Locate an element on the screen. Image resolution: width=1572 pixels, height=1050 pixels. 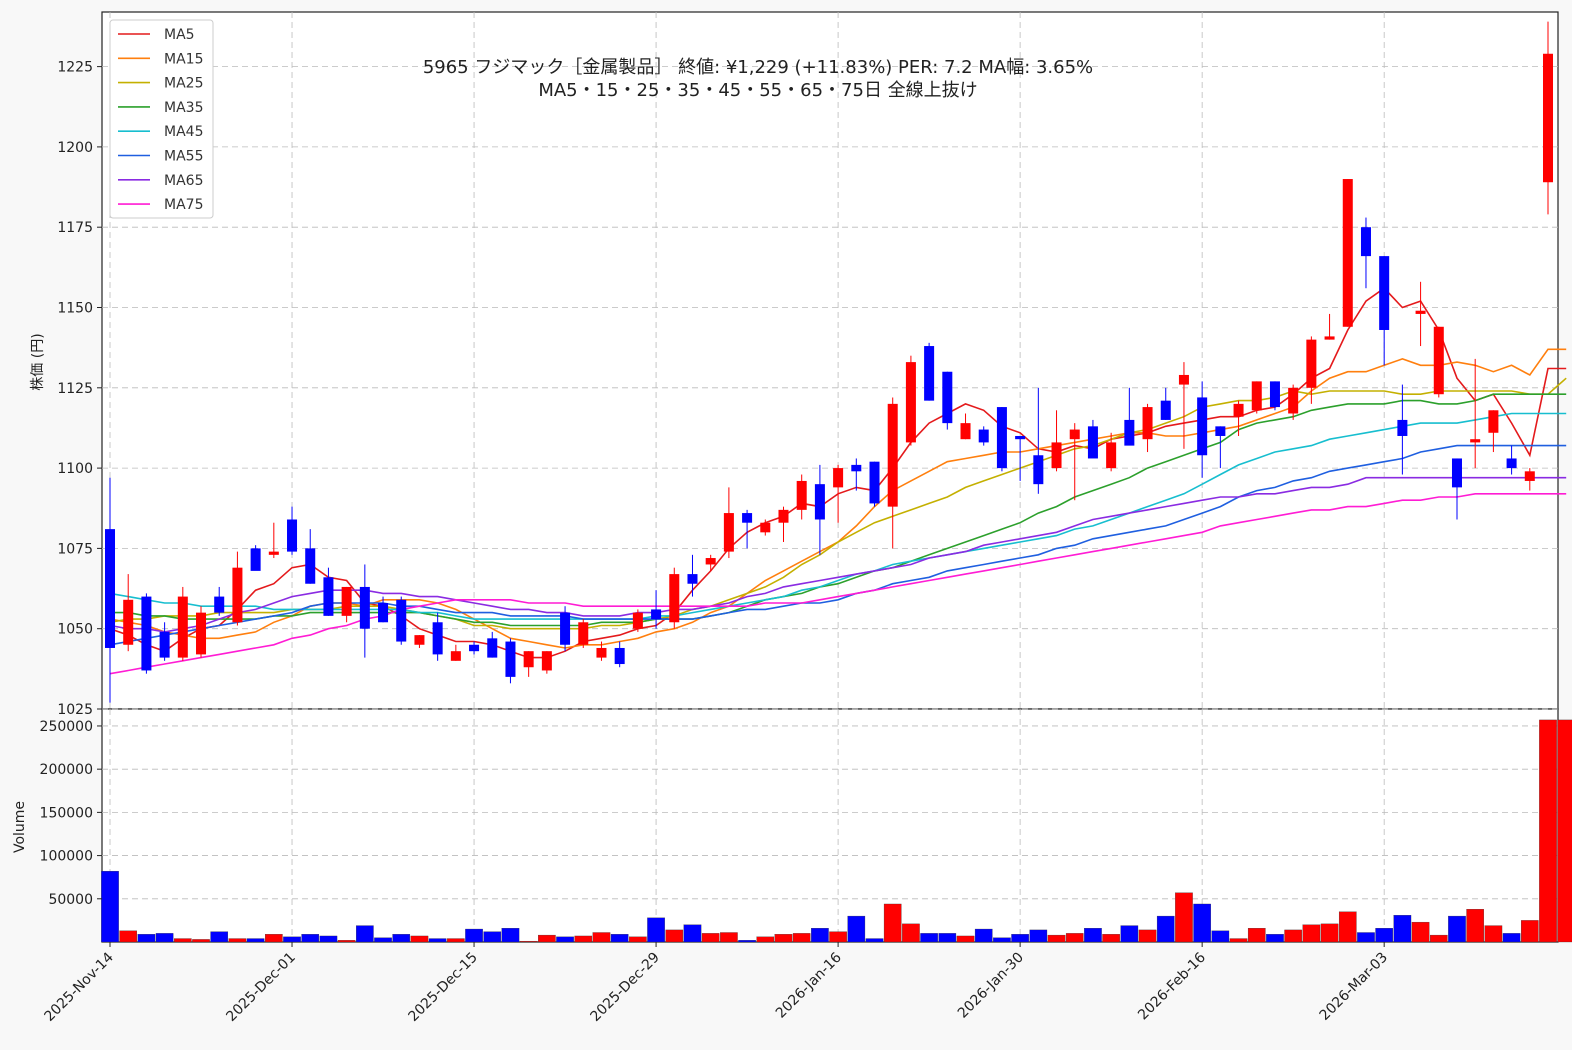
legend-entry: MA25 is located at coordinates (183, 84).